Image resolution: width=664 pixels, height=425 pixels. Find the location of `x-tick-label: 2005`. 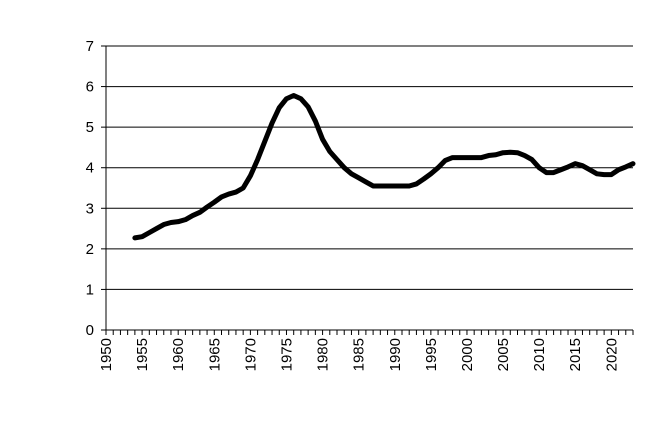

x-tick-label: 2005 is located at coordinates (503, 354).